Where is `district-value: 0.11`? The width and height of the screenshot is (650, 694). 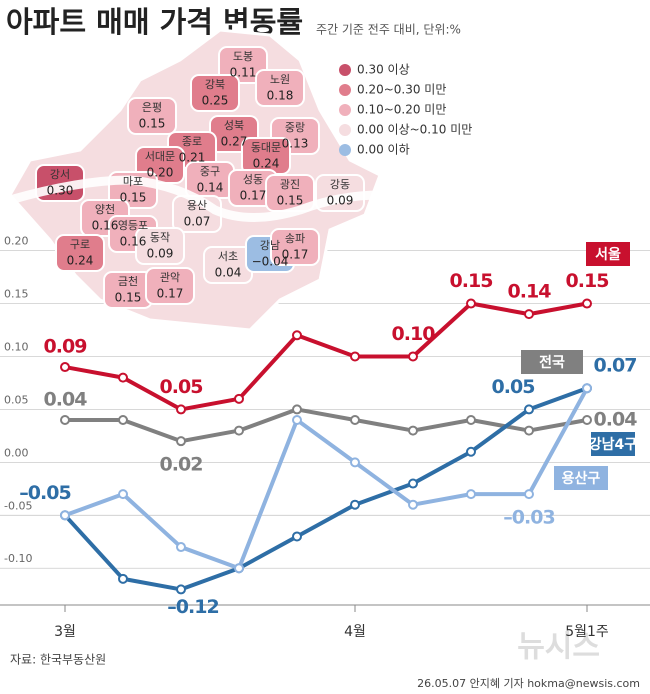
district-value: 0.11 is located at coordinates (243, 73).